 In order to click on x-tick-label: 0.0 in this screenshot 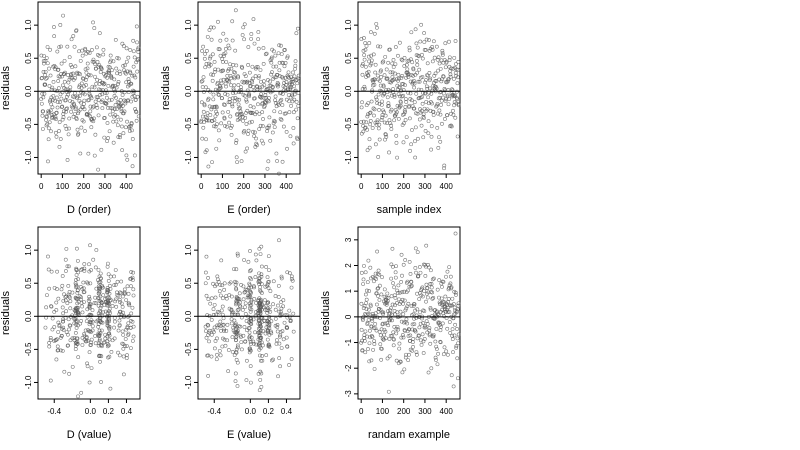, I will do `click(251, 411)`.